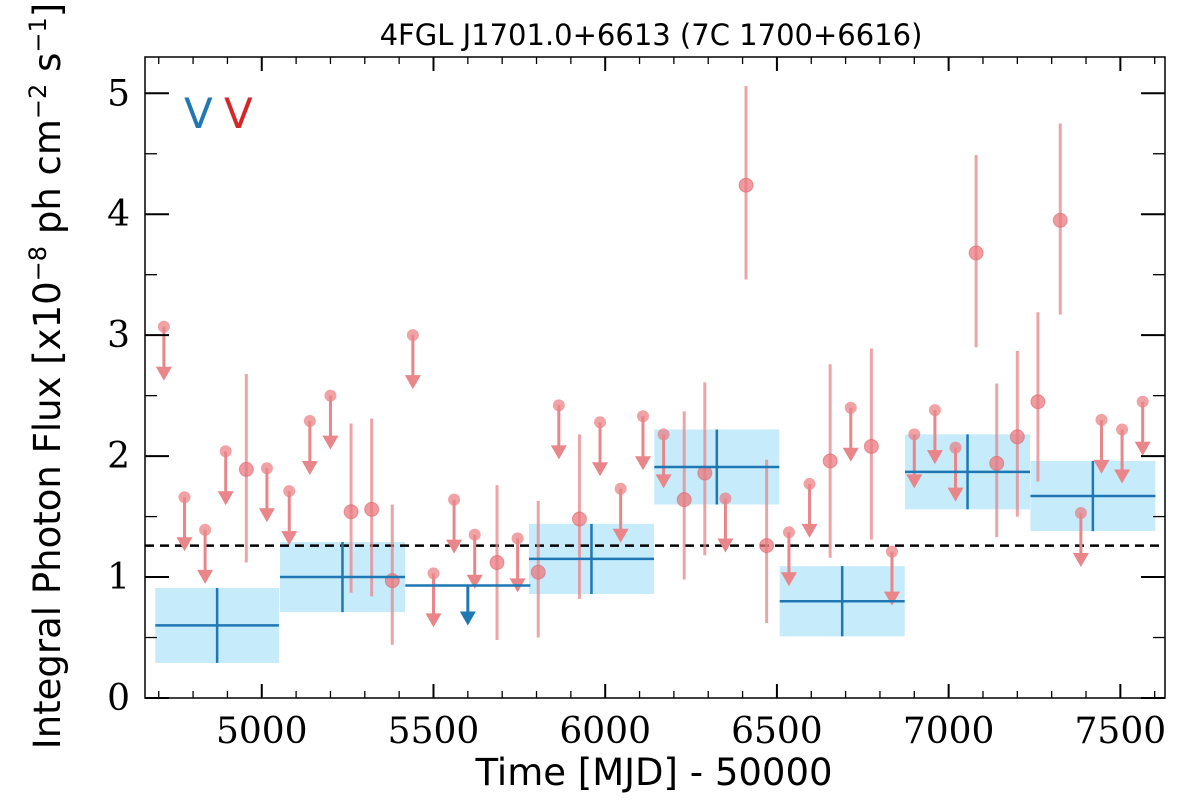  What do you see at coordinates (118, 335) in the screenshot?
I see `y-tick-label-3: 3` at bounding box center [118, 335].